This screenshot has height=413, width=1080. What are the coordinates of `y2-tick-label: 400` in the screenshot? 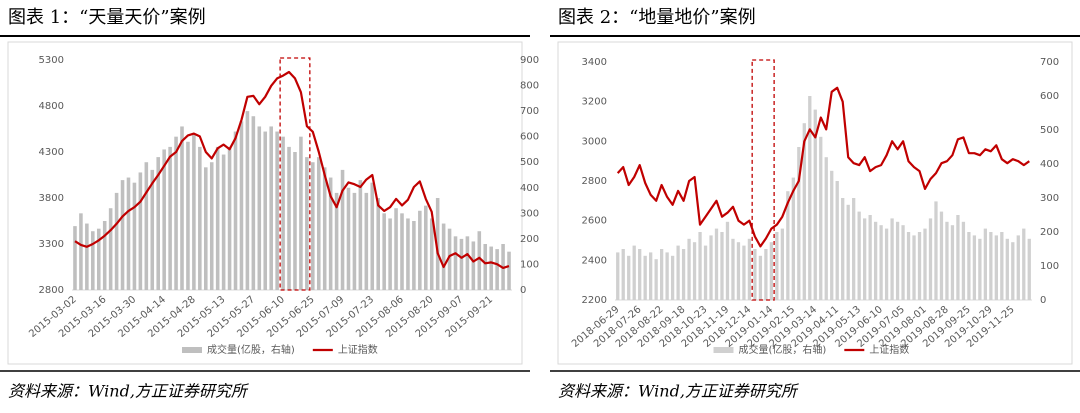 It's located at (529, 188).